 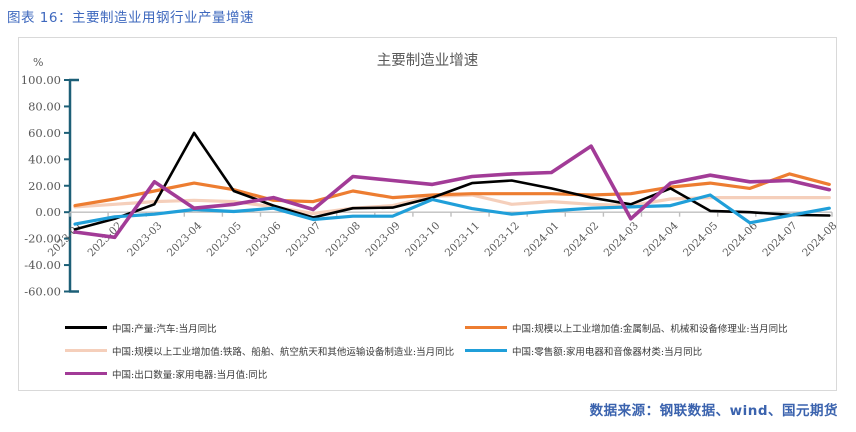 I want to click on x-axis-tick-label: 2024-08, so click(x=818, y=239).